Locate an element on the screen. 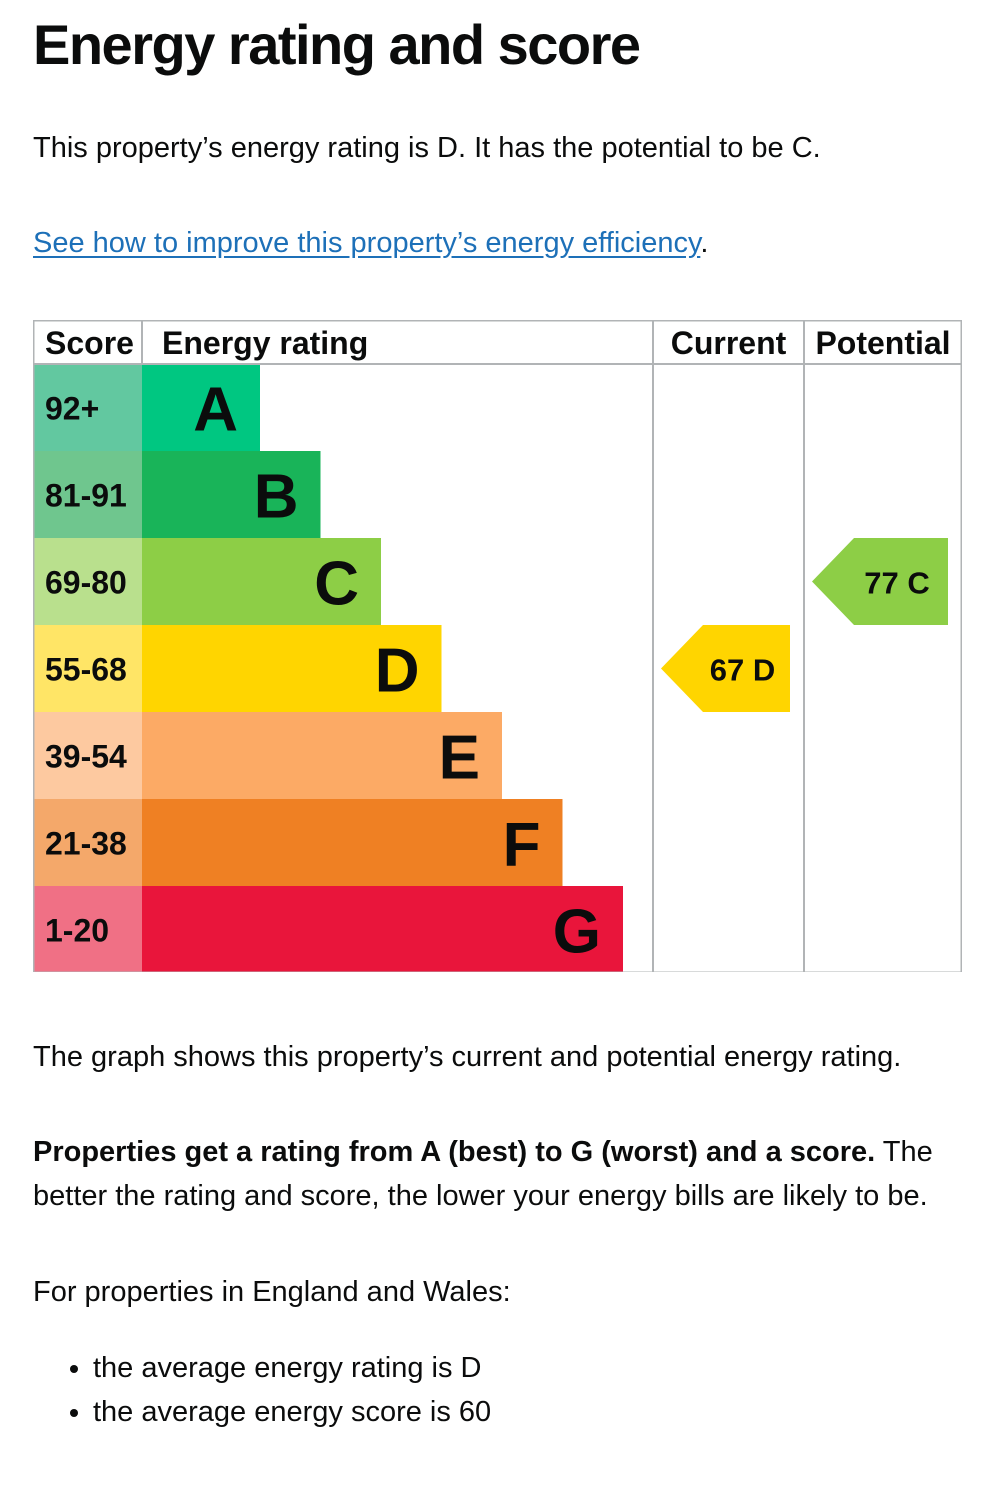  rating-bar-letter: A is located at coordinates (215, 410).